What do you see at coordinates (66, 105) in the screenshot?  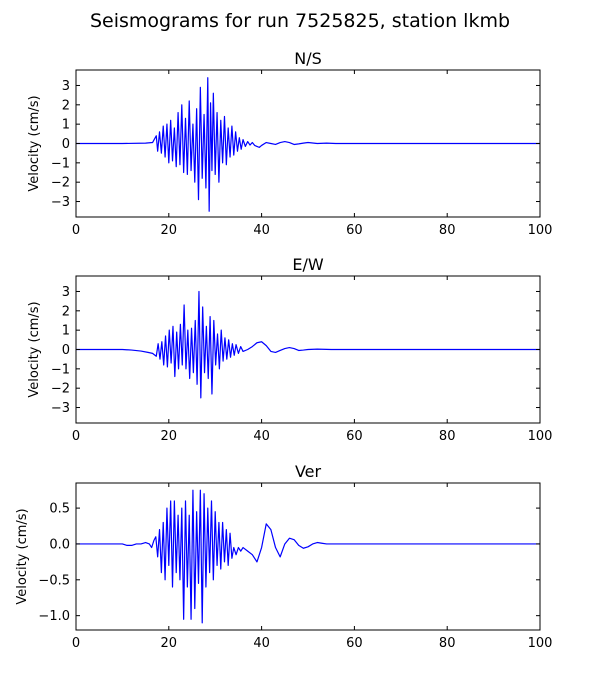 I see `panel-1-ytick-label: 2` at bounding box center [66, 105].